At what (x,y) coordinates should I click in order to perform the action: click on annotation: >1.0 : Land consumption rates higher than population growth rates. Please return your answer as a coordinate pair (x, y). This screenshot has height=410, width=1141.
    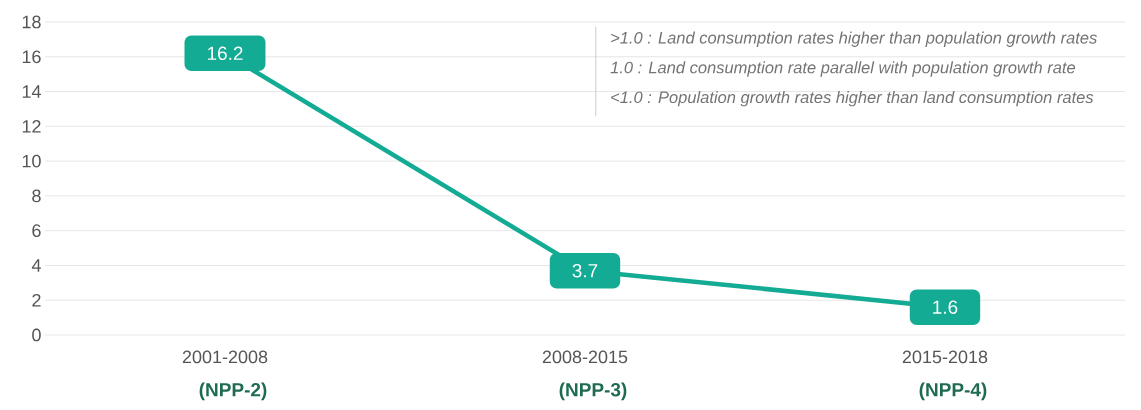
    Looking at the image, I should click on (854, 39).